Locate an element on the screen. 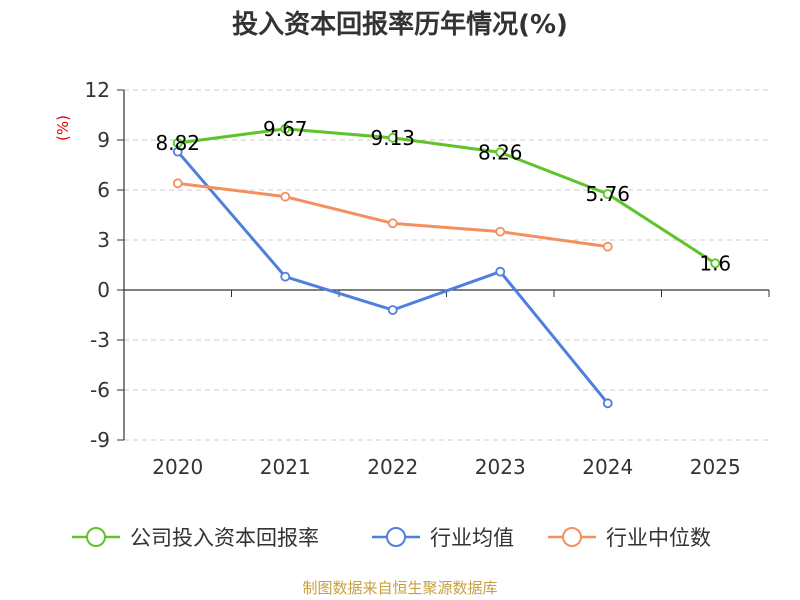  x-tick-label: 2025 is located at coordinates (715, 467).